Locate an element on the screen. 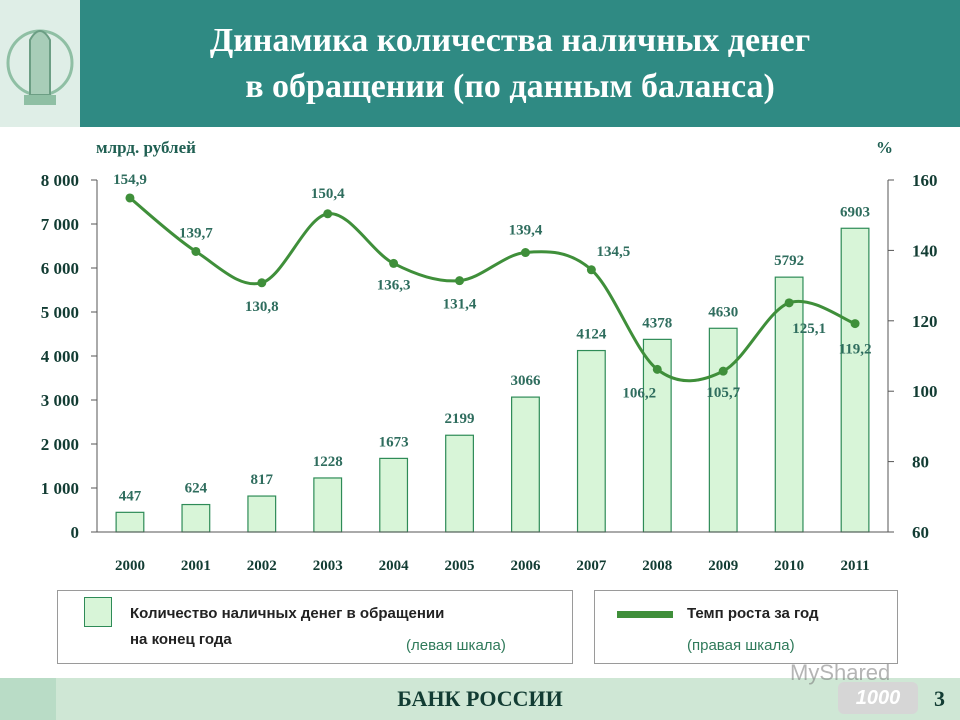 The height and width of the screenshot is (720, 960). right-tick-label: 140 is located at coordinates (925, 250).